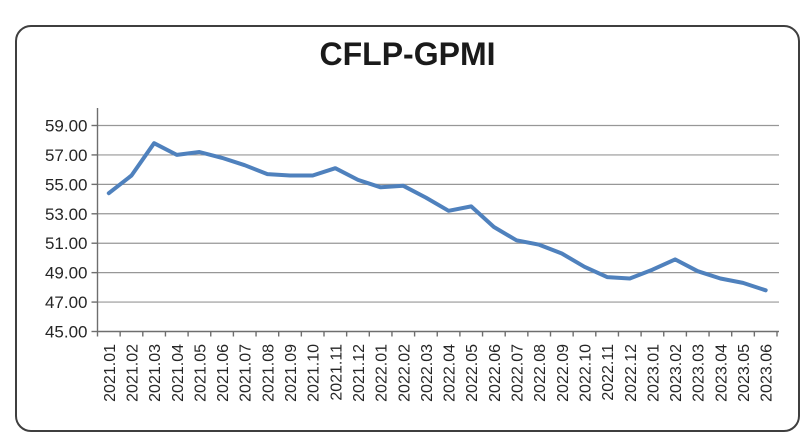 This screenshot has height=445, width=810. I want to click on x-tick-label: 2021.03, so click(155, 373).